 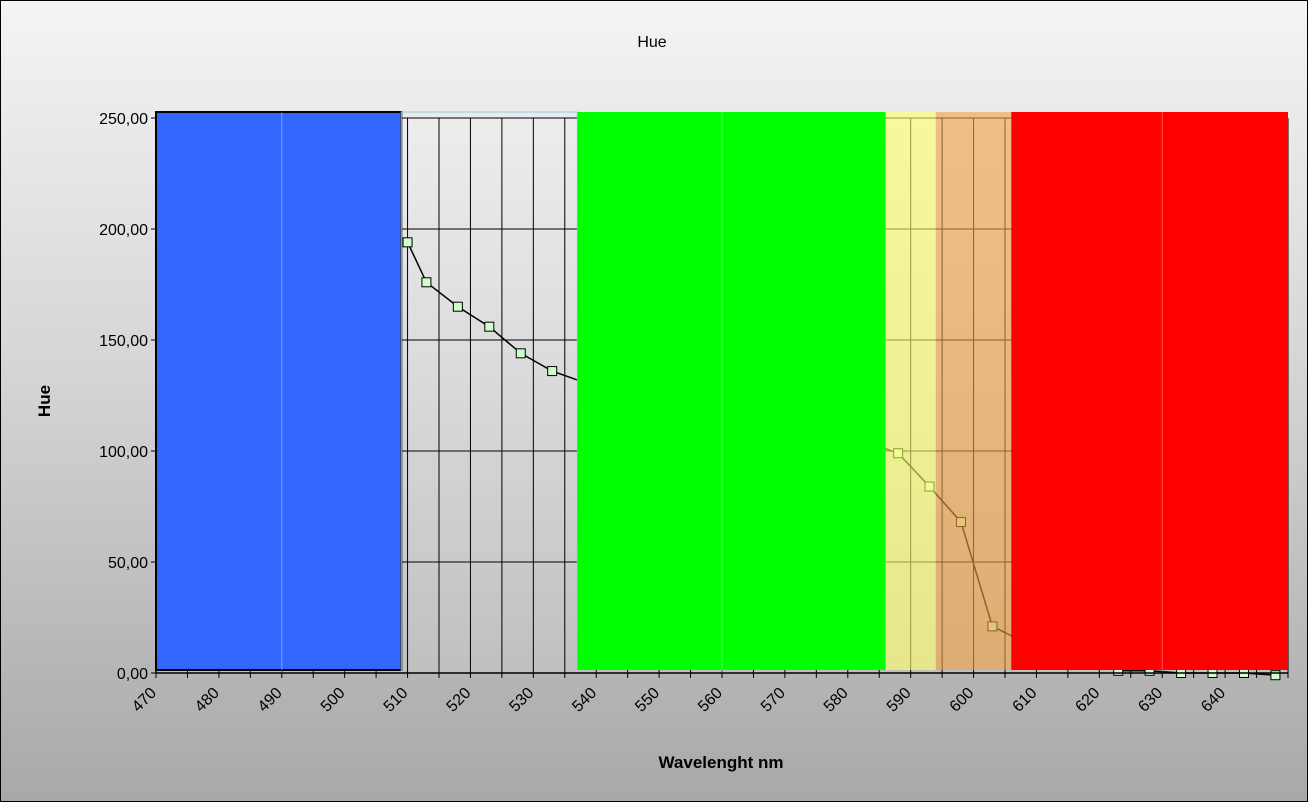 I want to click on x-tick-label: 470, so click(x=144, y=700).